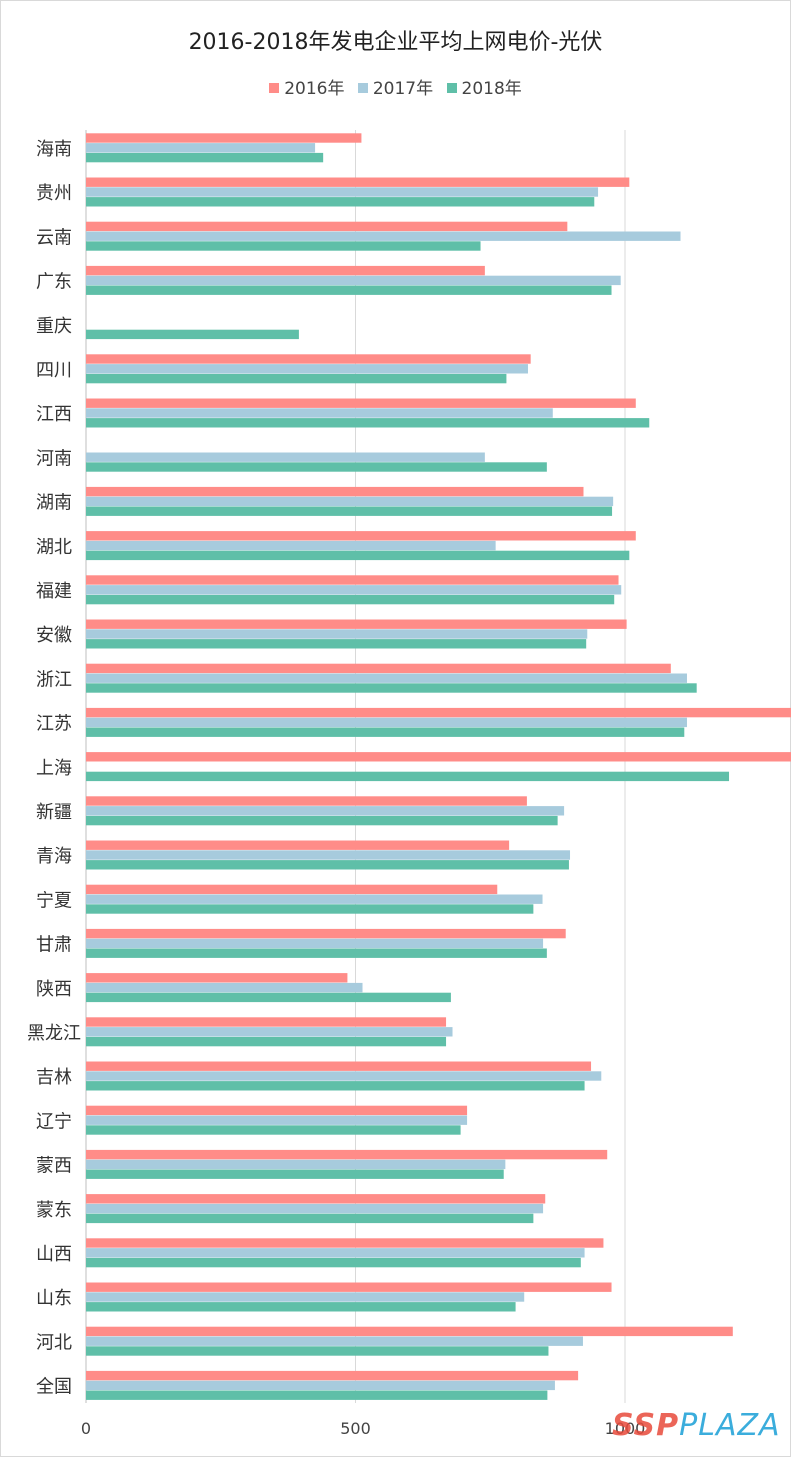 Image resolution: width=791 pixels, height=1457 pixels. Describe the element at coordinates (54, 1254) in the screenshot. I see `category-label: 山西` at that location.